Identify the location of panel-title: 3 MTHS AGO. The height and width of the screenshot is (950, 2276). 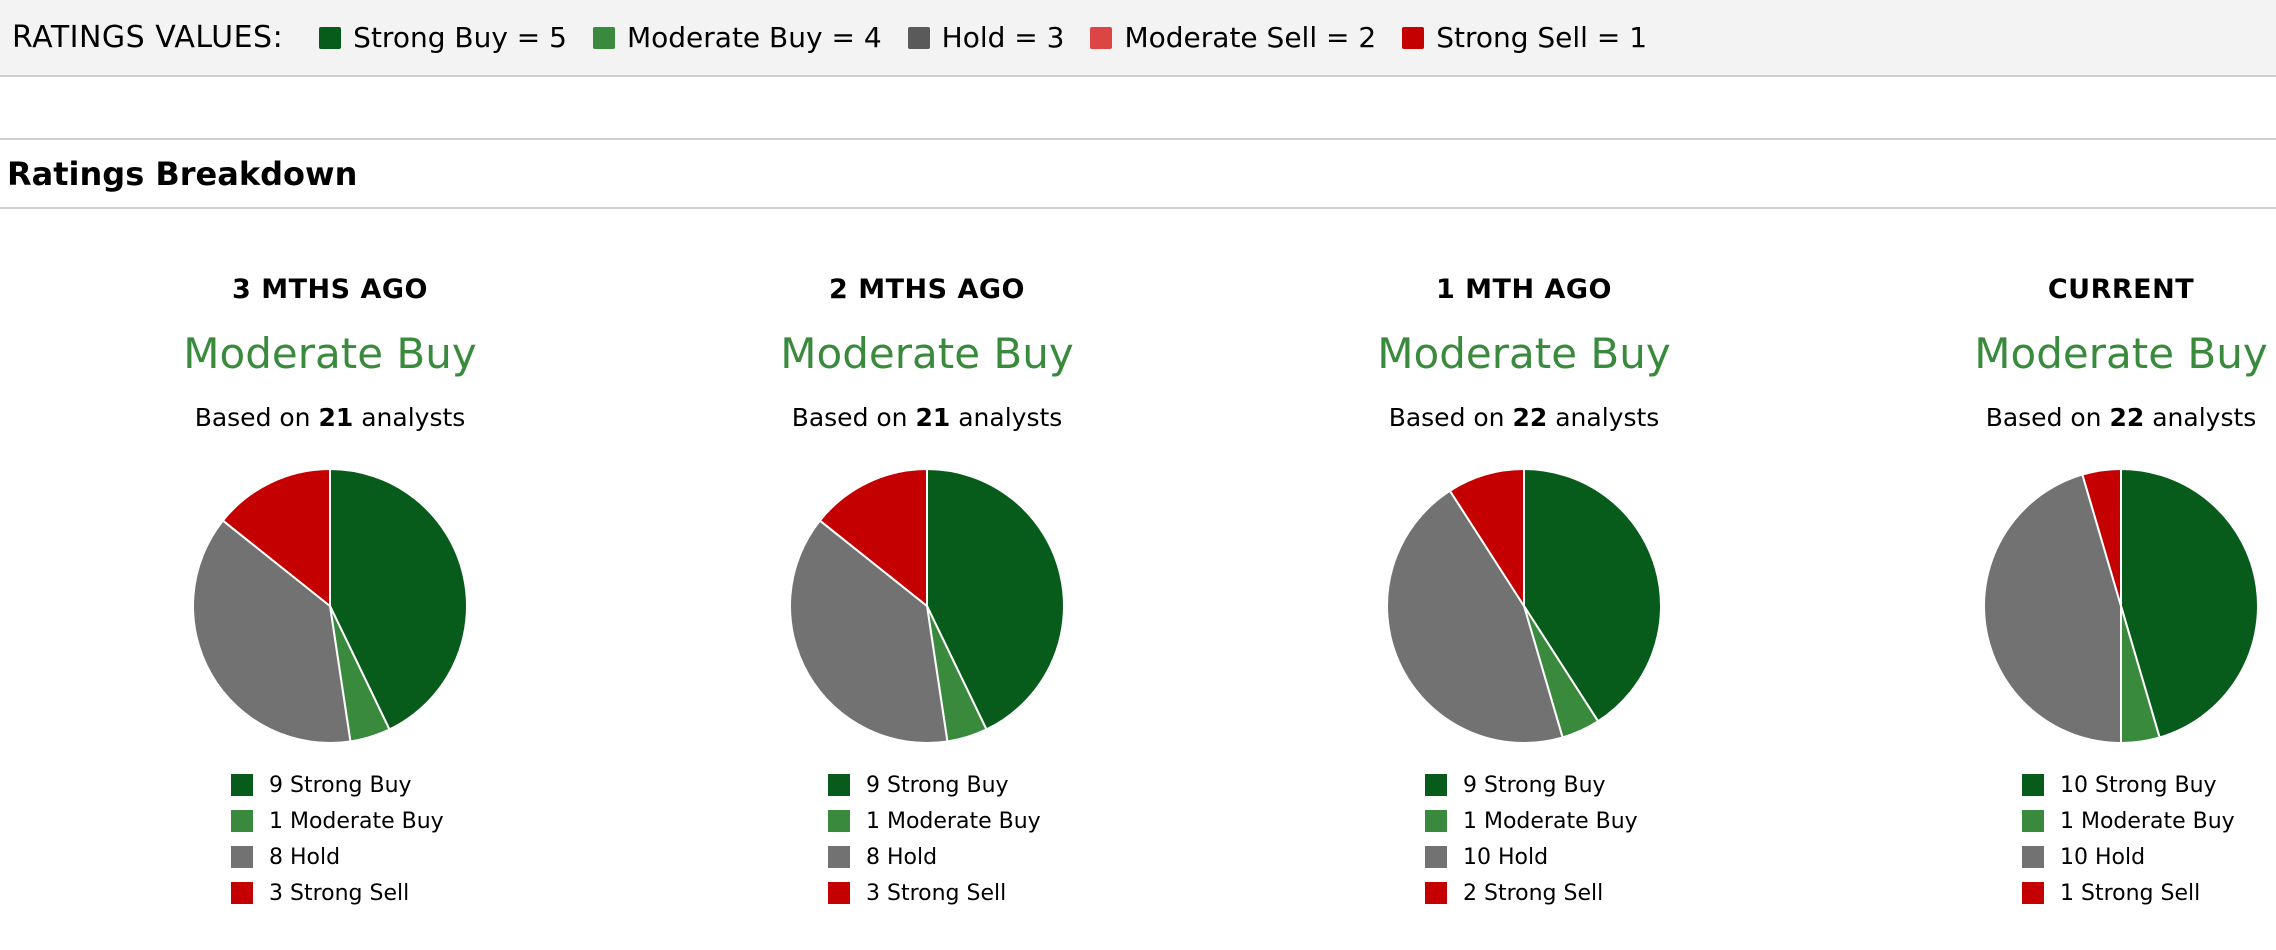
(330, 289).